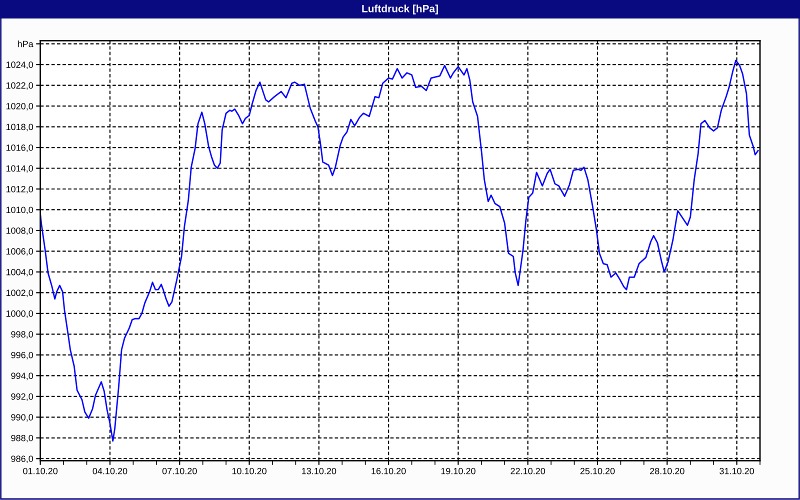 The width and height of the screenshot is (800, 500). What do you see at coordinates (26, 44) in the screenshot?
I see `y-tick-label: hPa` at bounding box center [26, 44].